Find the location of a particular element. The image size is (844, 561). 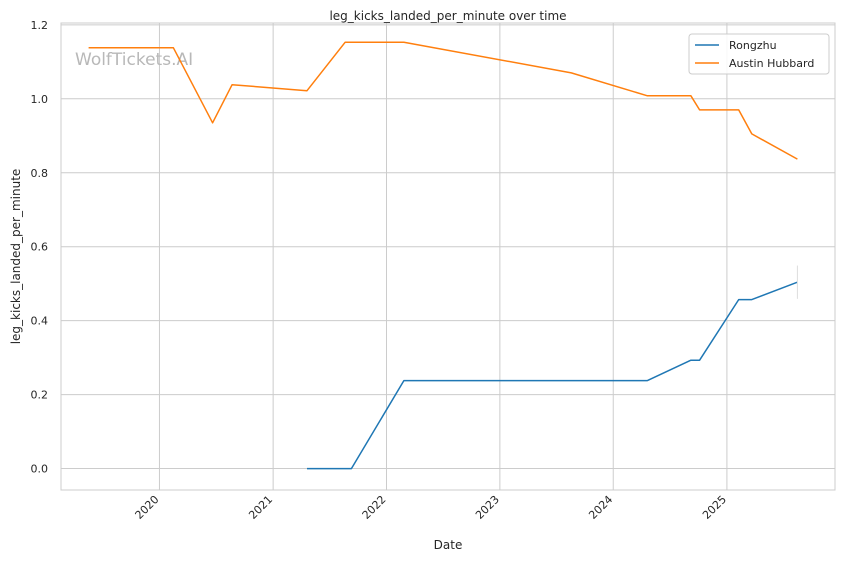

y-tick-label: 0.2 is located at coordinates (40, 395).